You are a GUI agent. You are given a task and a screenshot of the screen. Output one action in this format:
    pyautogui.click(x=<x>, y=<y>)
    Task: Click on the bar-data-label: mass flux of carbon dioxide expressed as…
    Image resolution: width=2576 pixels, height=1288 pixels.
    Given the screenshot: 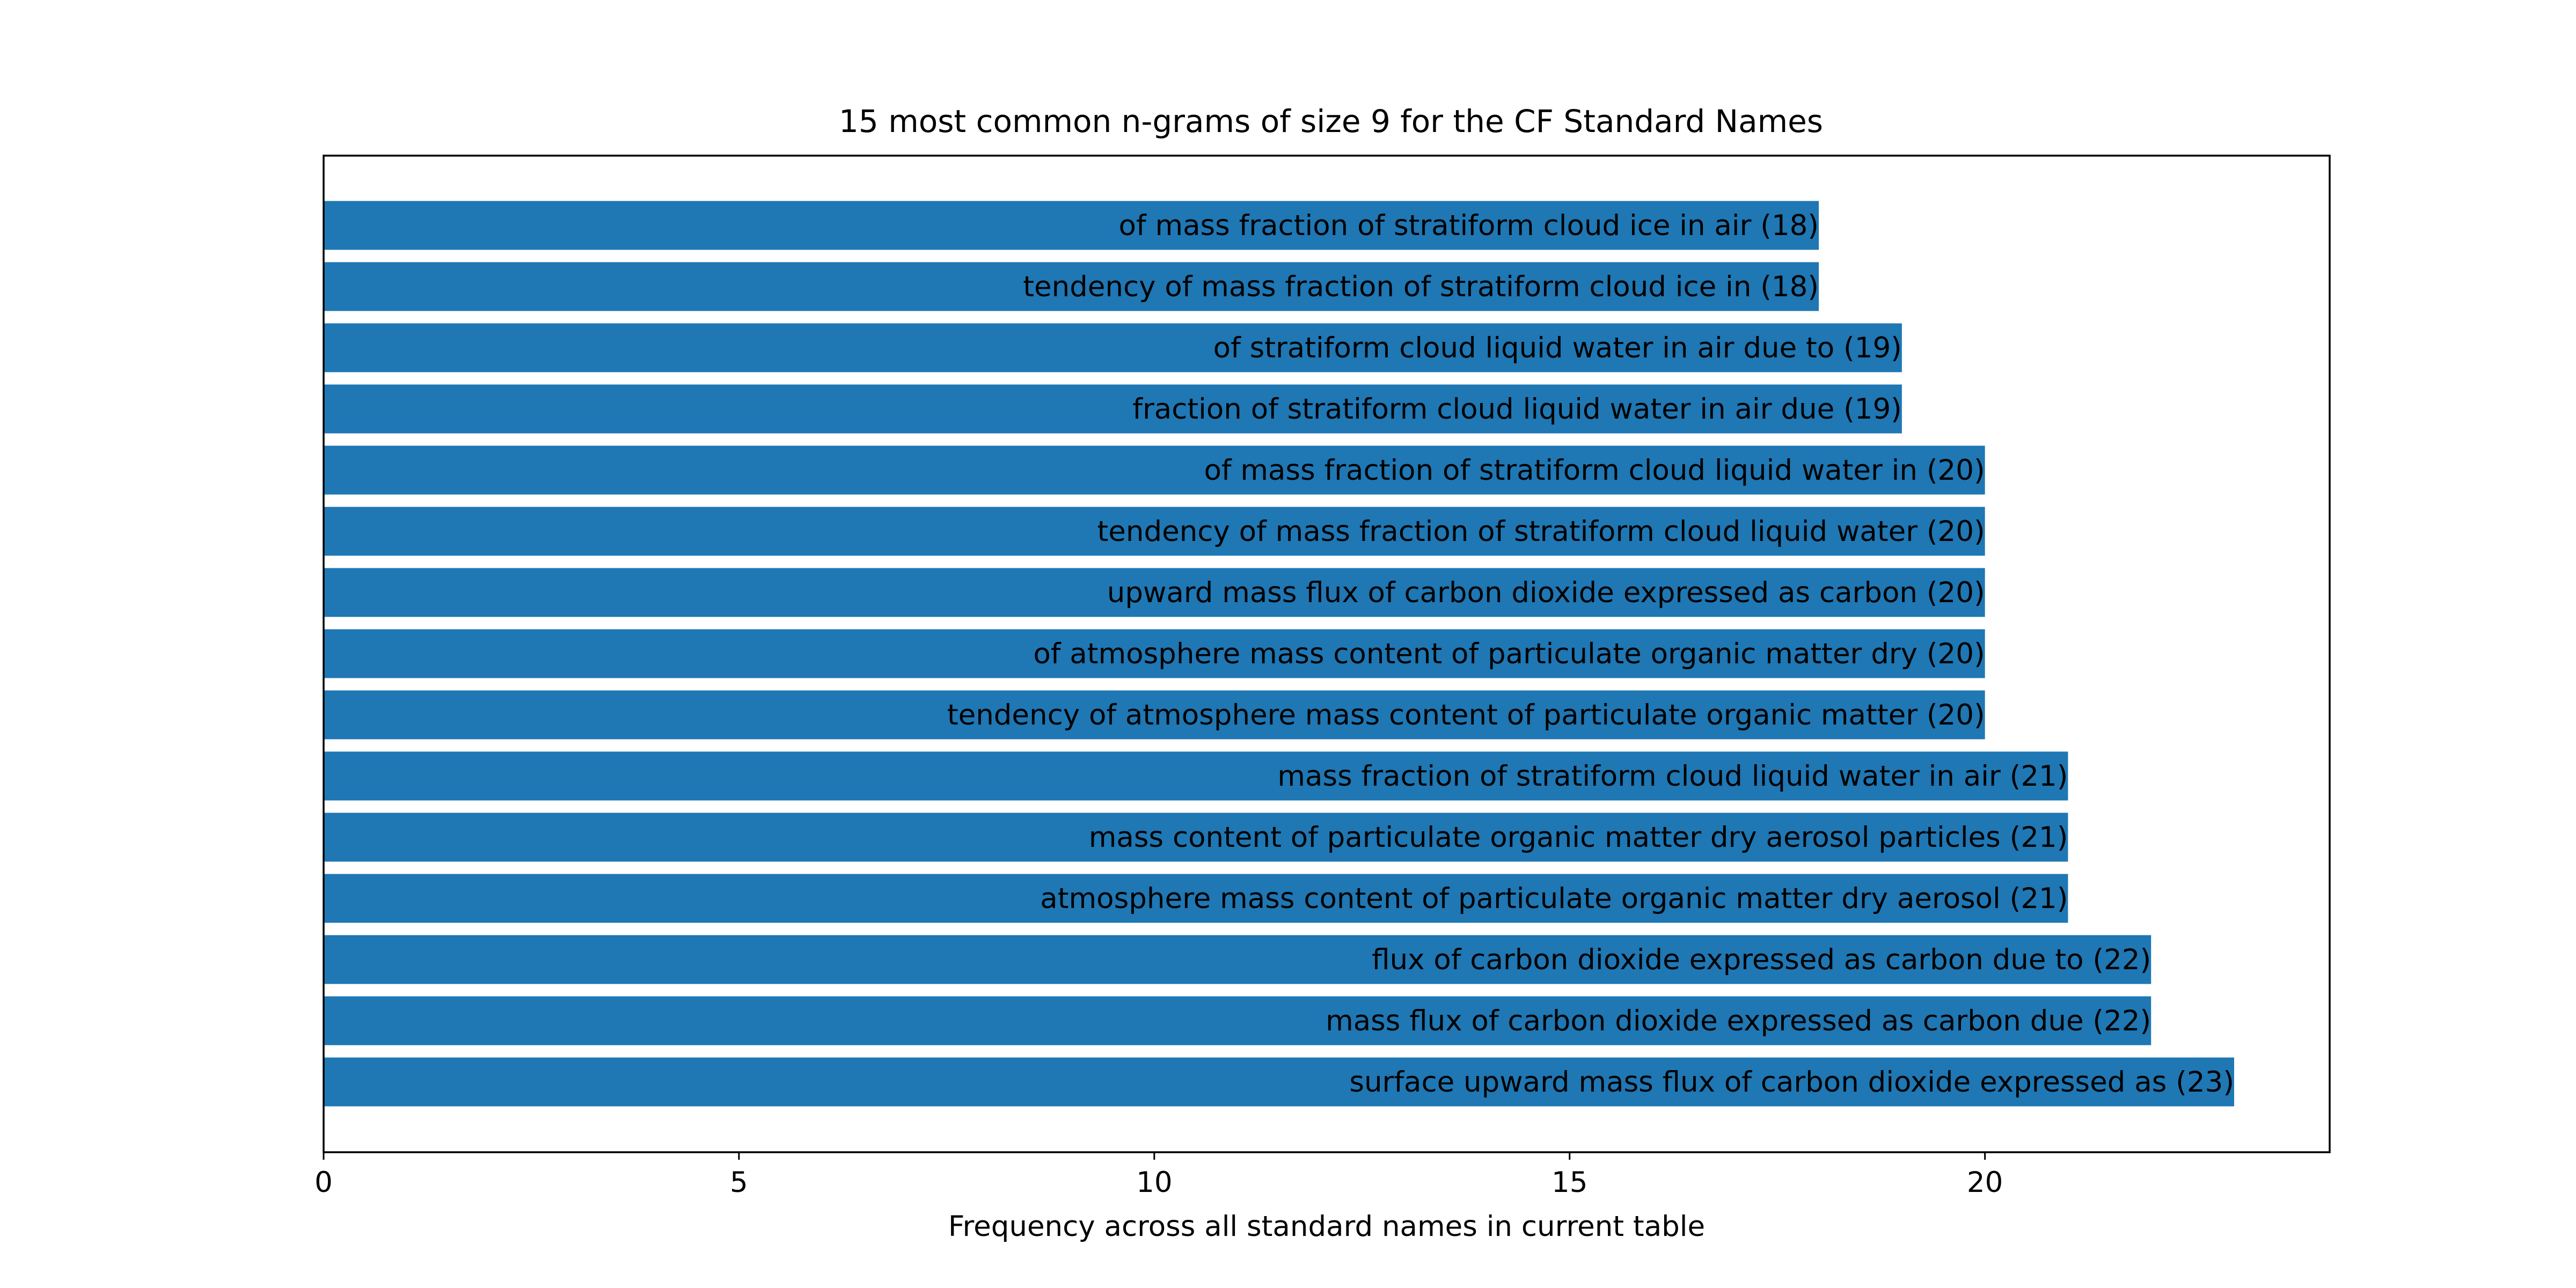 What is the action you would take?
    pyautogui.click(x=1738, y=1021)
    